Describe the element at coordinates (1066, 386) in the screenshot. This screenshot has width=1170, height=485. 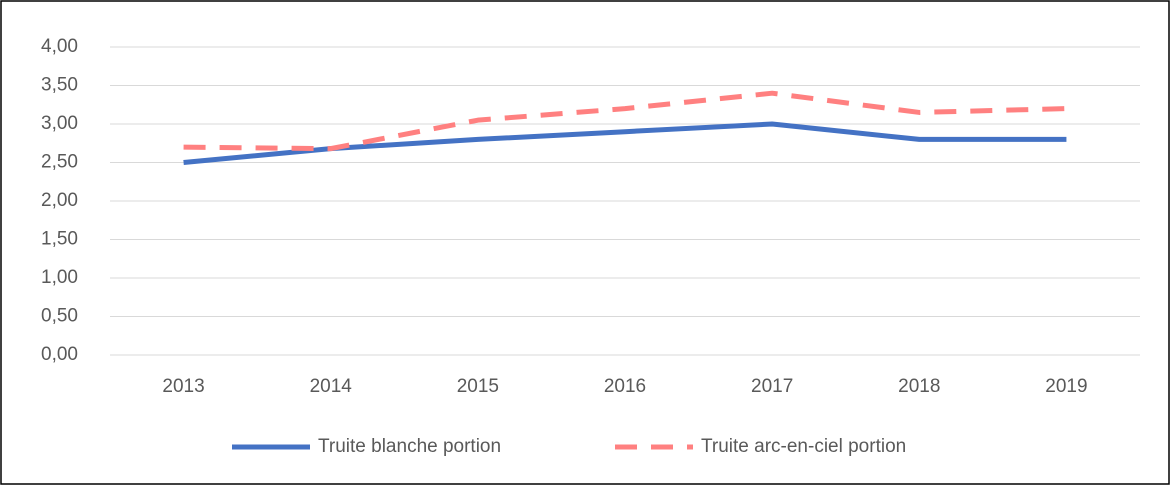
I see `x-tick-label: 2019` at that location.